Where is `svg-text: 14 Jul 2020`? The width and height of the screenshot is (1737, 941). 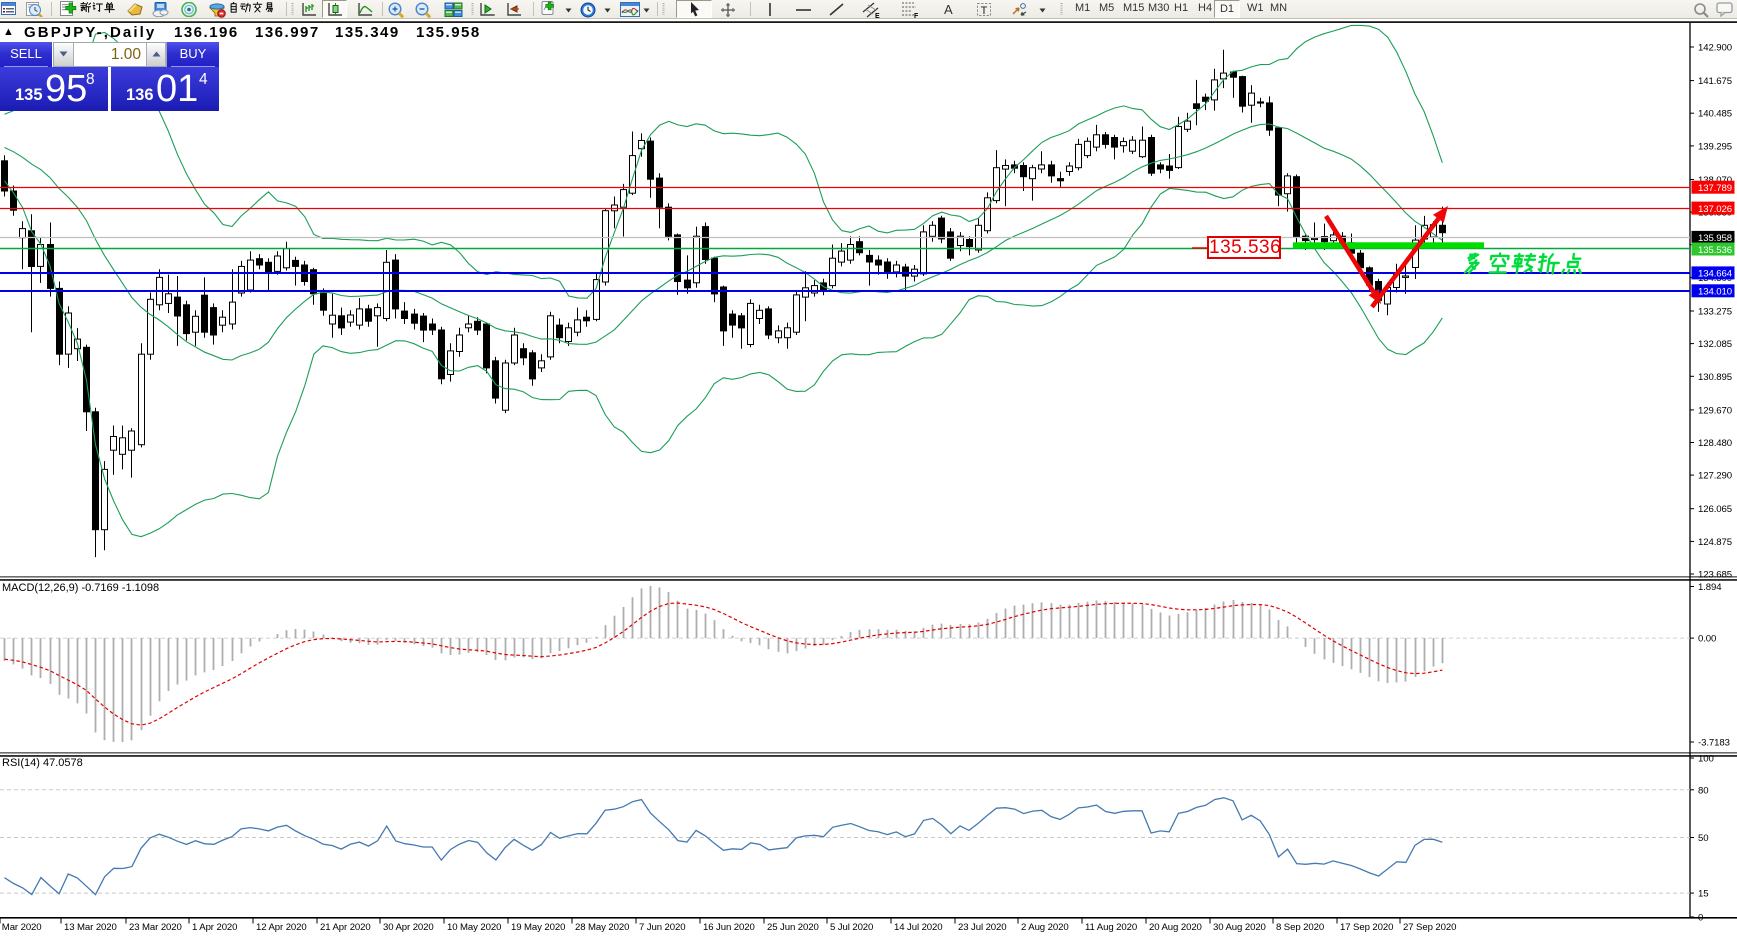 svg-text: 14 Jul 2020 is located at coordinates (918, 927).